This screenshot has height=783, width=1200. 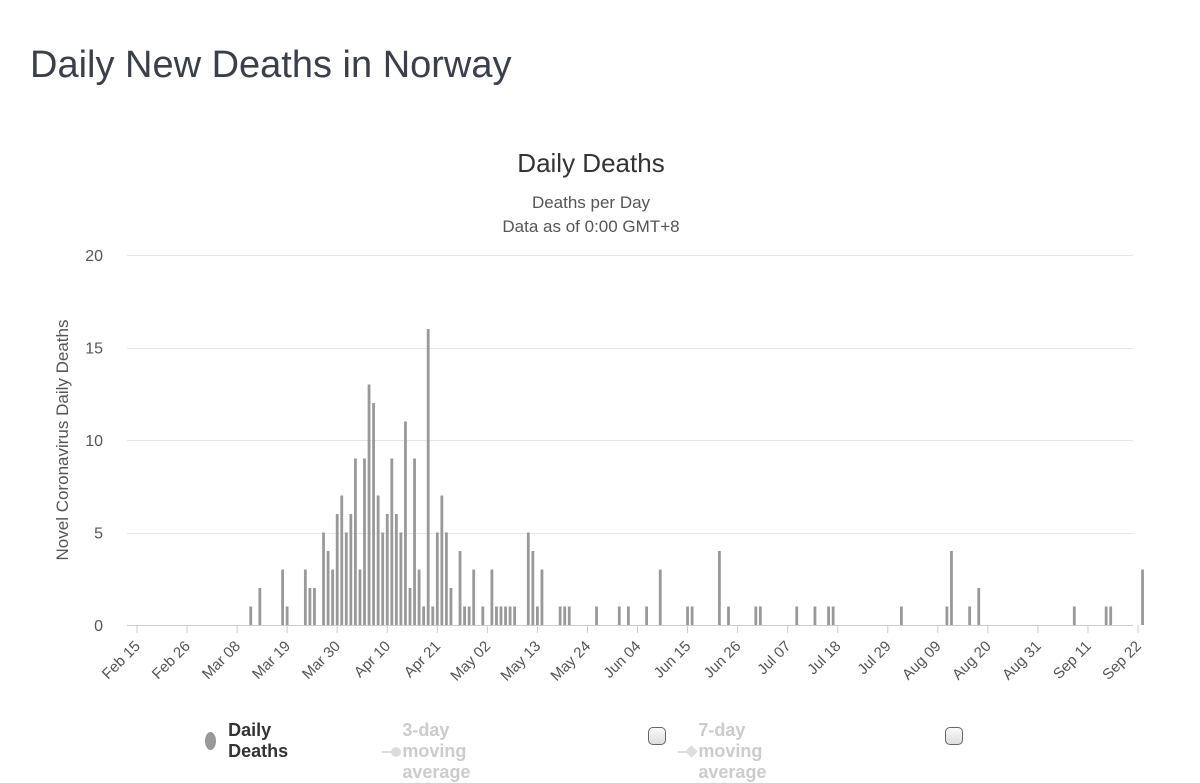 I want to click on legend-daily-deaths: Daily Deaths, so click(x=250, y=741).